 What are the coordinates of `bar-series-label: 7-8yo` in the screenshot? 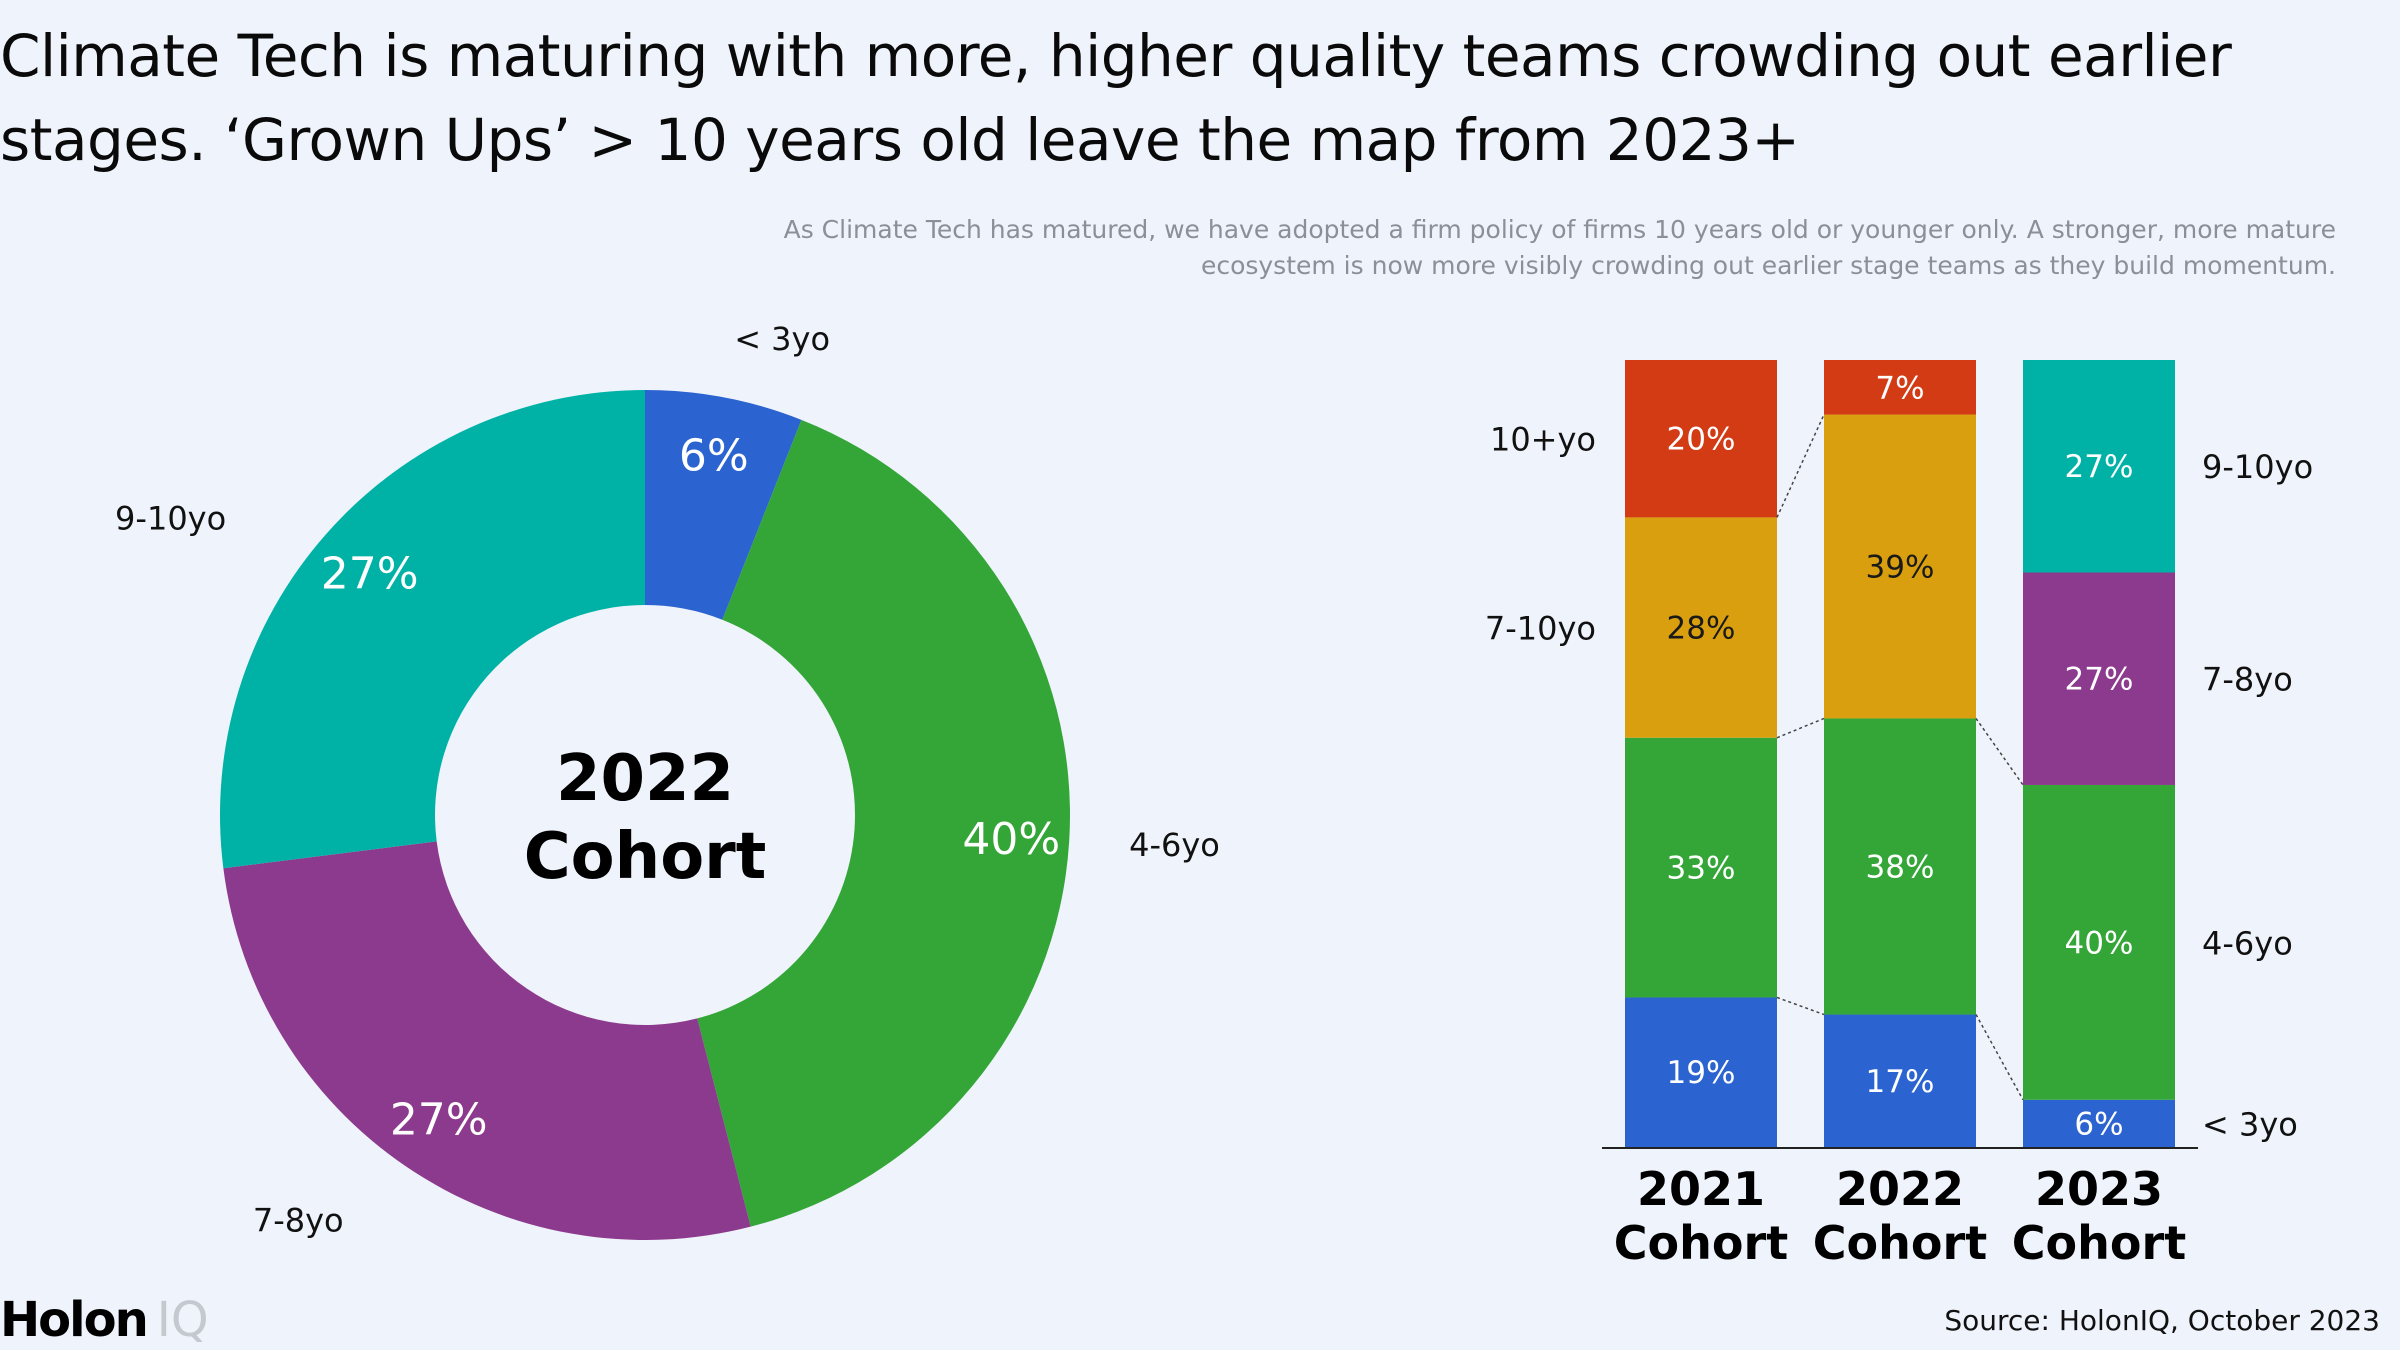 It's located at (2247, 680).